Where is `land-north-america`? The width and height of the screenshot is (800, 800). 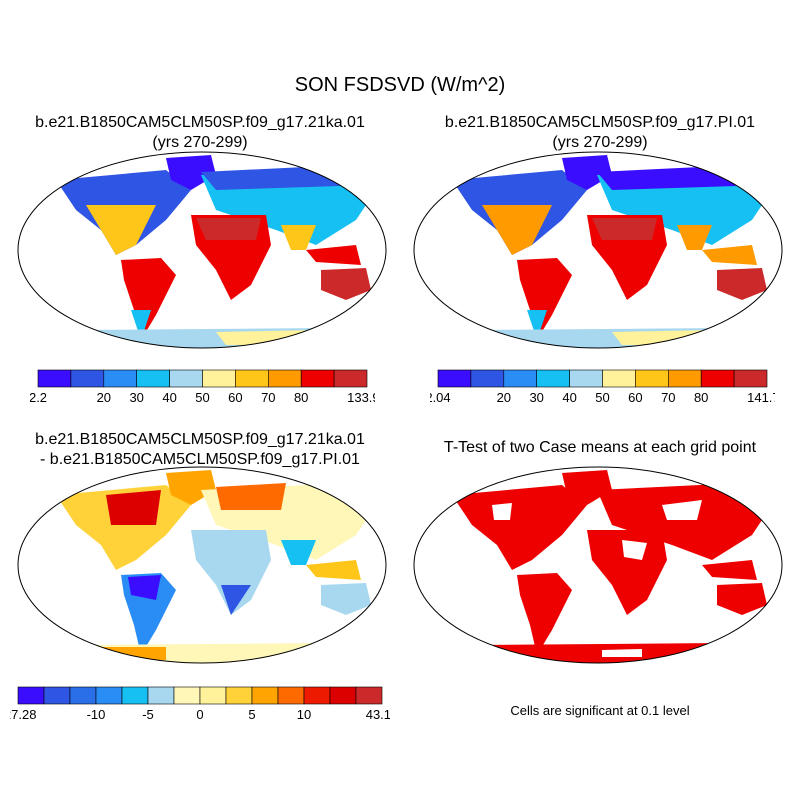
land-north-america is located at coordinates (519, 527).